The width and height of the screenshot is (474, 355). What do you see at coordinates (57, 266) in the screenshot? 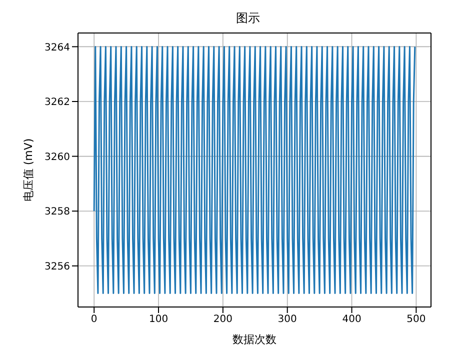
I see `y-tick-label: 3256` at bounding box center [57, 266].